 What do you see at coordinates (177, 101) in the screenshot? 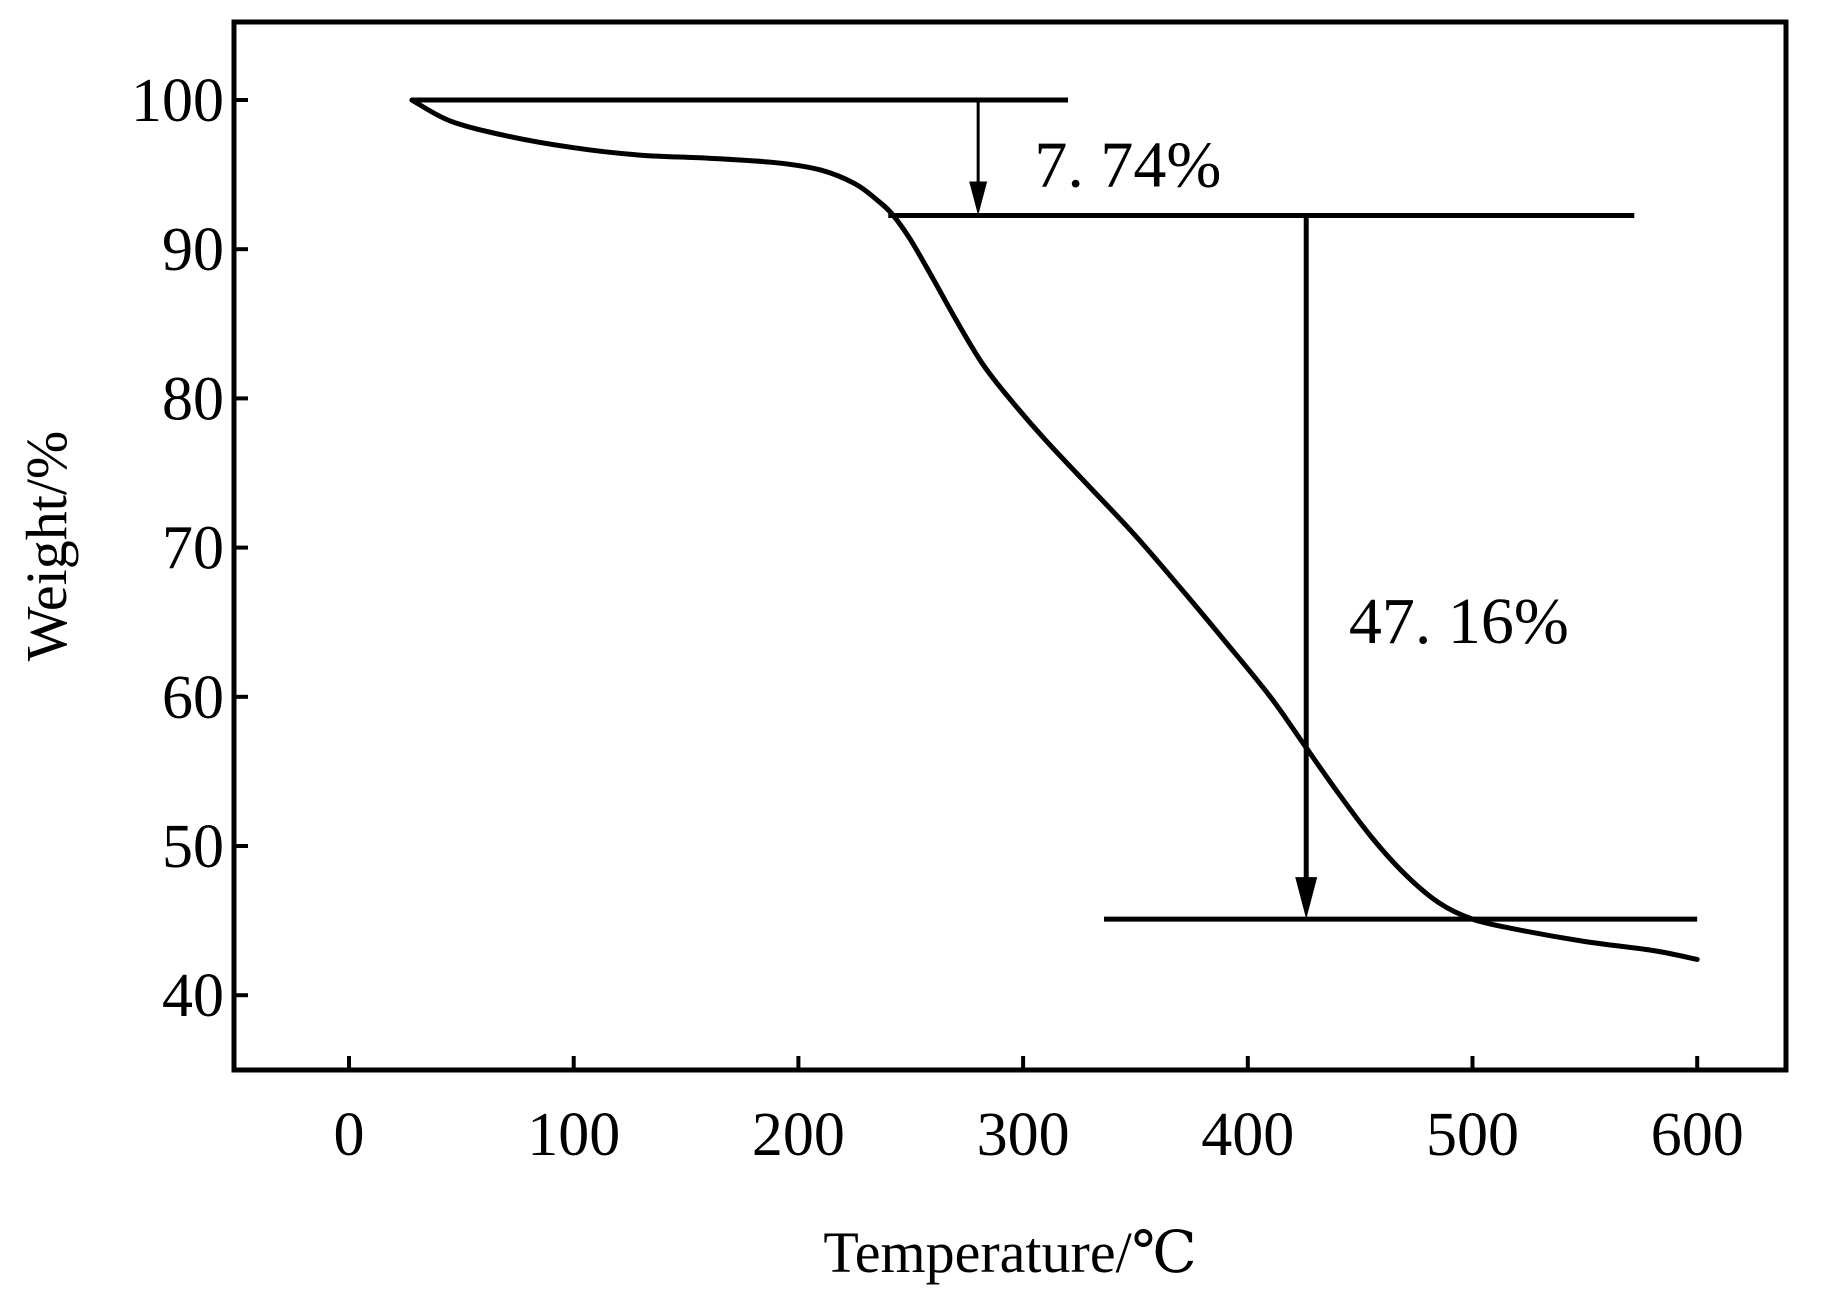
I see `y-tick-label-100: 100` at bounding box center [177, 101].